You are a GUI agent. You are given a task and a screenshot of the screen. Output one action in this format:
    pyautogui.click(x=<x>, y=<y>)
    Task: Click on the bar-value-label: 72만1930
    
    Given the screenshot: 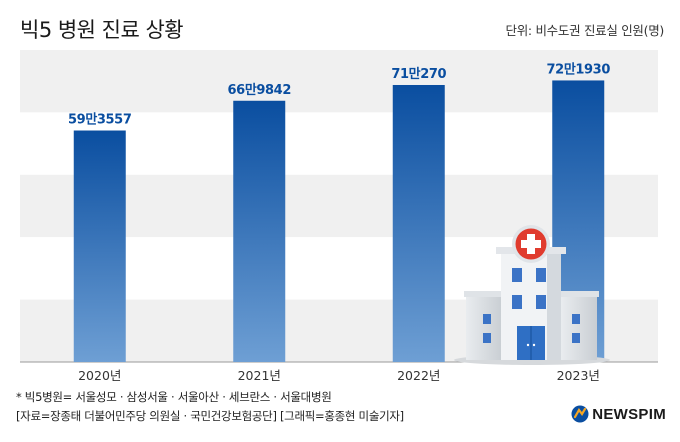 What is the action you would take?
    pyautogui.click(x=579, y=69)
    